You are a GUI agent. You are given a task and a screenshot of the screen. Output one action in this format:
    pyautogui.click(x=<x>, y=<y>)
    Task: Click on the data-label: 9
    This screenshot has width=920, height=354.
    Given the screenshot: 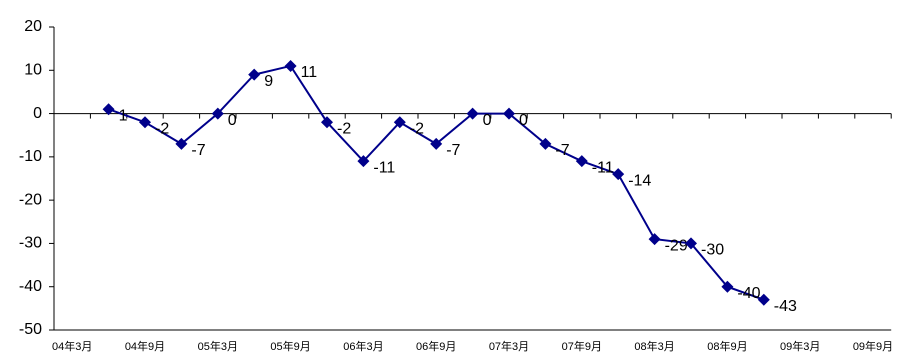 What is the action you would take?
    pyautogui.click(x=268, y=81)
    